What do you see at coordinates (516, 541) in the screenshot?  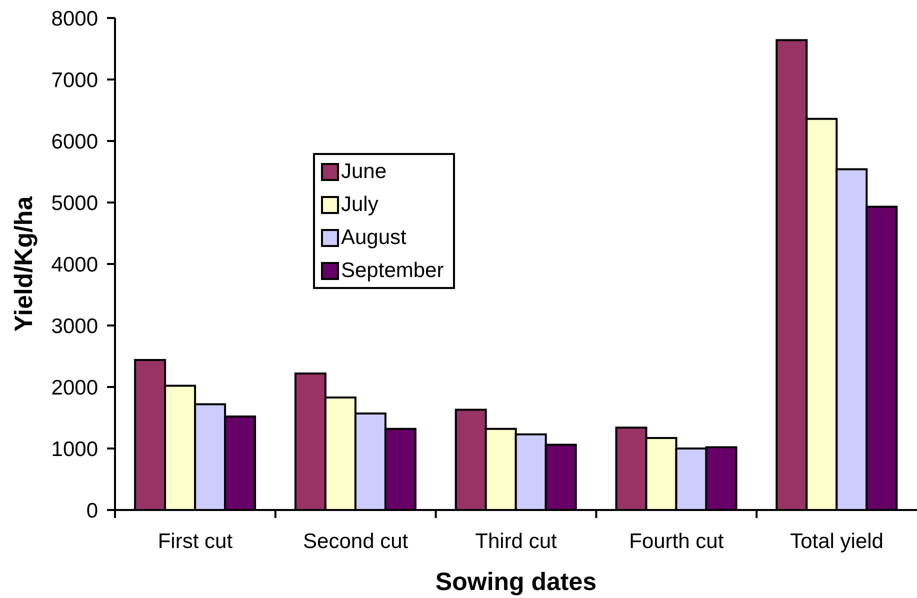 I see `x-tick-label: Third cut` at bounding box center [516, 541].